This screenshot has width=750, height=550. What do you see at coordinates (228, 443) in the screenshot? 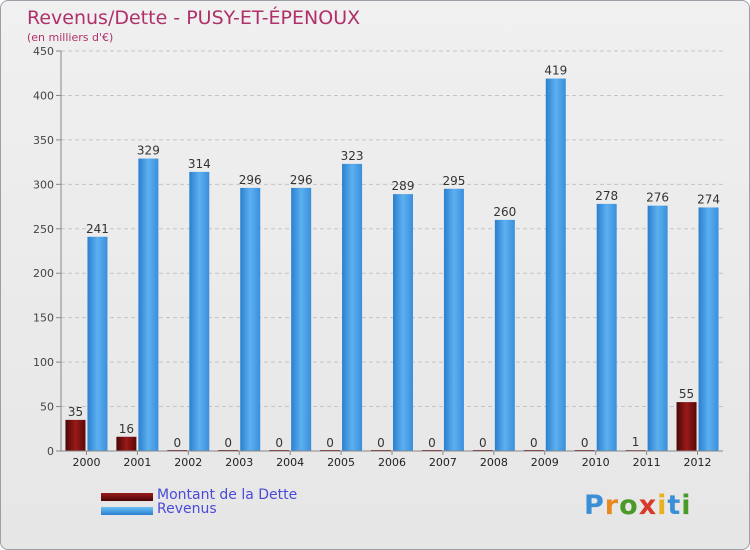
I see `data-label-dette-2003: 0` at bounding box center [228, 443].